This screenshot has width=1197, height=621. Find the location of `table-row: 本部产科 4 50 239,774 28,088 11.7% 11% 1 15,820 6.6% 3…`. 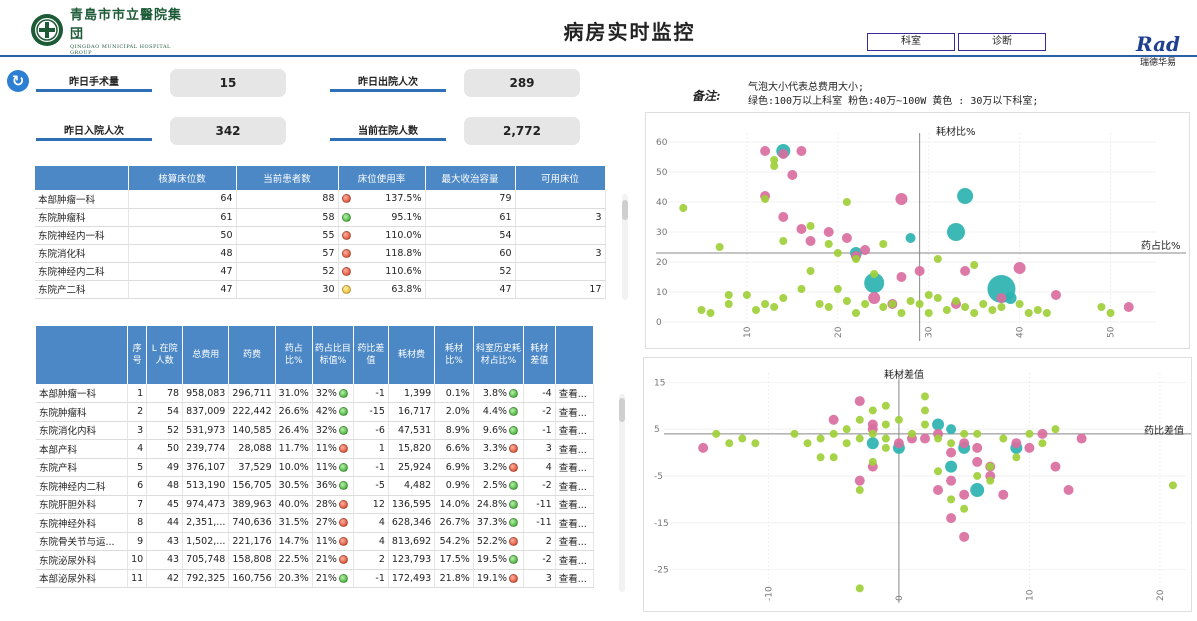

table-row: 本部产科 4 50 239,774 28,088 11.7% 11% 1 15,820 6.6% 3… is located at coordinates (315, 449).